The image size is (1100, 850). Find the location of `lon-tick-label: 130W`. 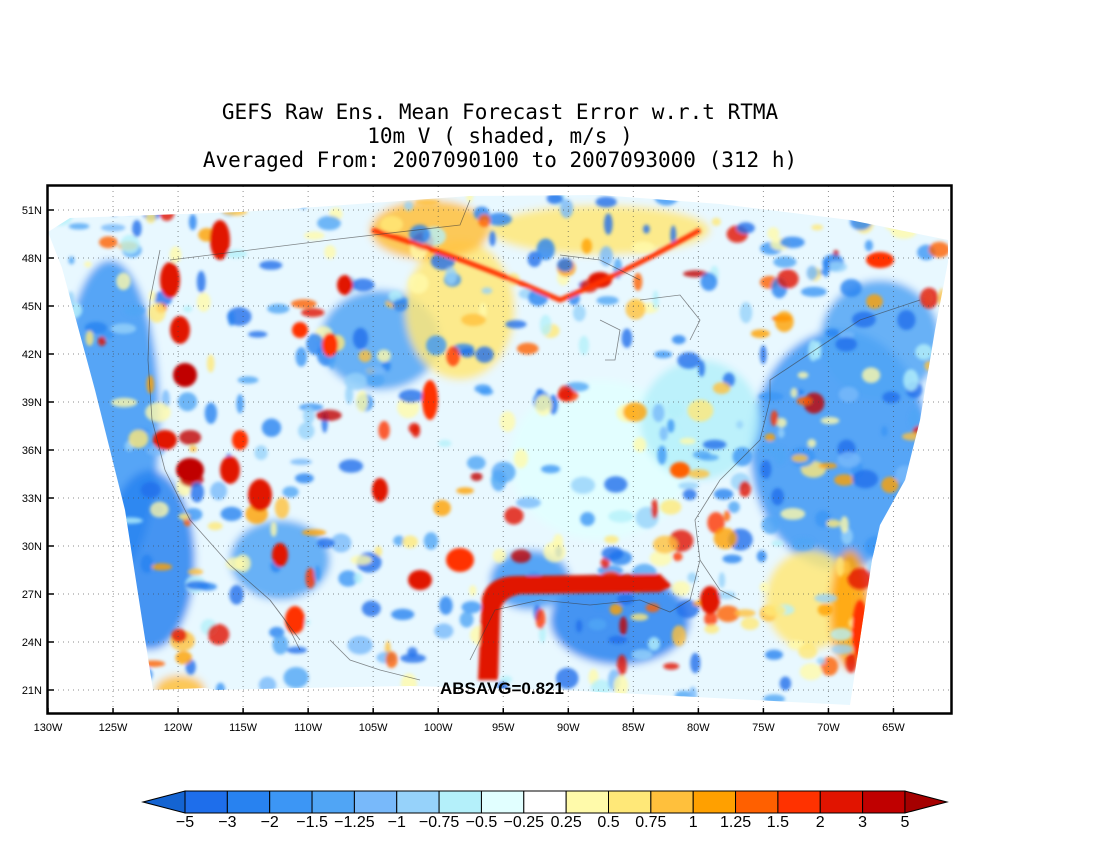

lon-tick-label: 130W is located at coordinates (48, 728).